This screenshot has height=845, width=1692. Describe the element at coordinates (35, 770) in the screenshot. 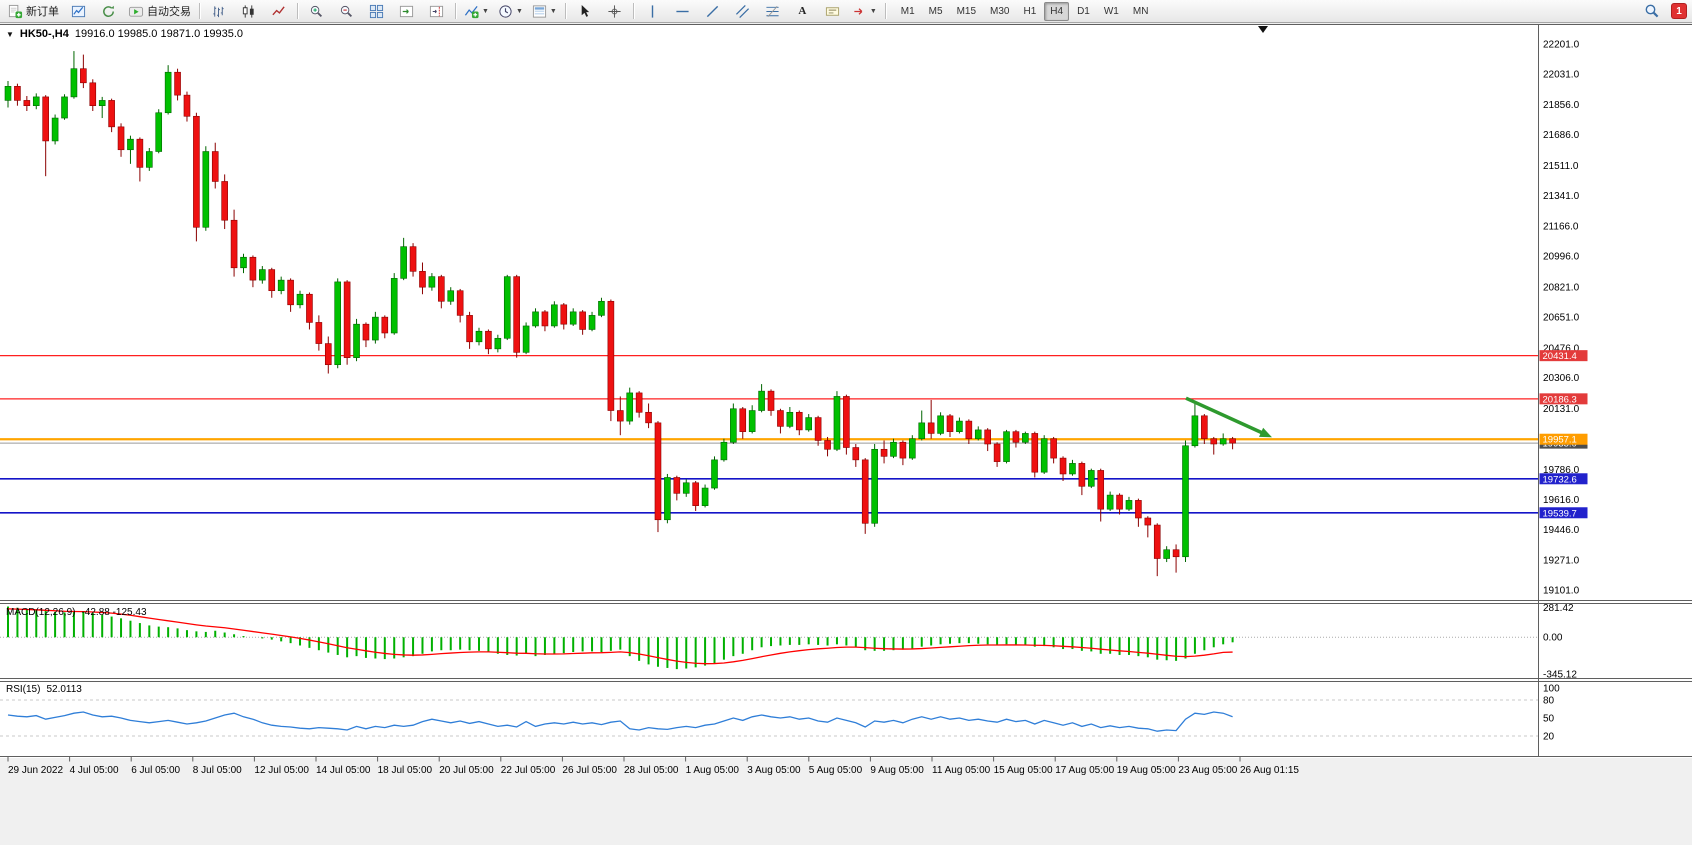

I see `svg-text: 29 Jun 2022` at that location.